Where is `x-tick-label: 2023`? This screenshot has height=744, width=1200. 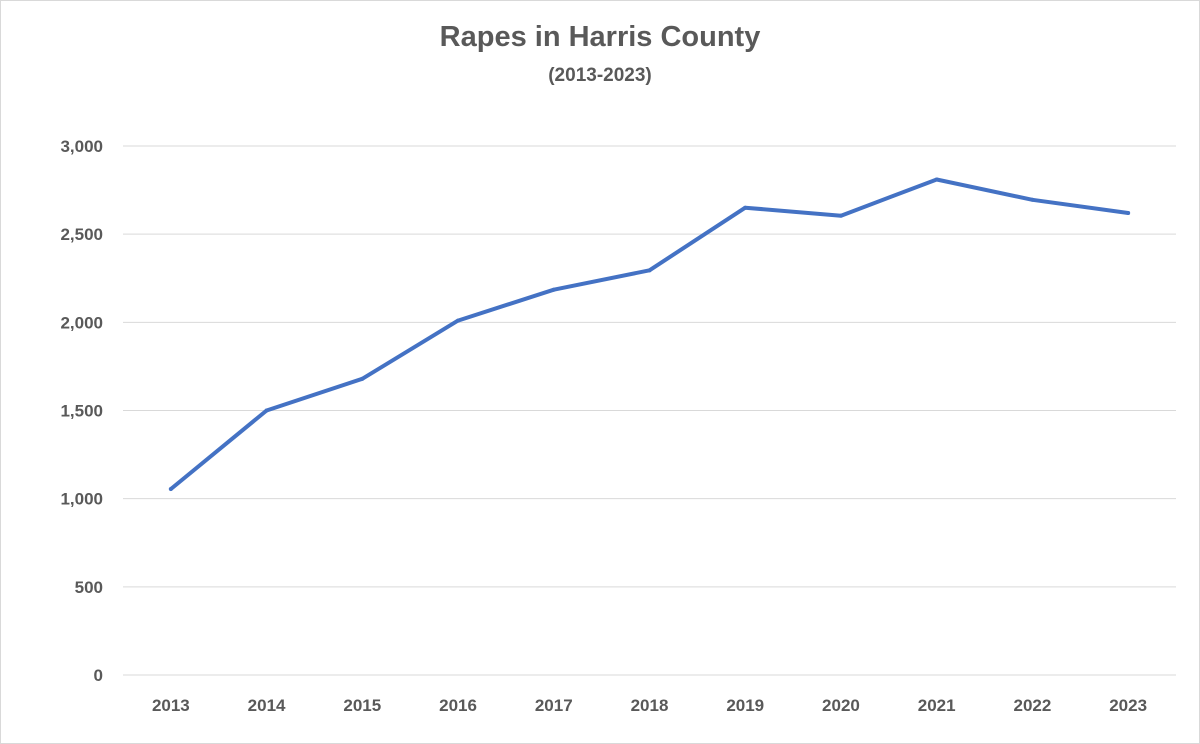
x-tick-label: 2023 is located at coordinates (1128, 705).